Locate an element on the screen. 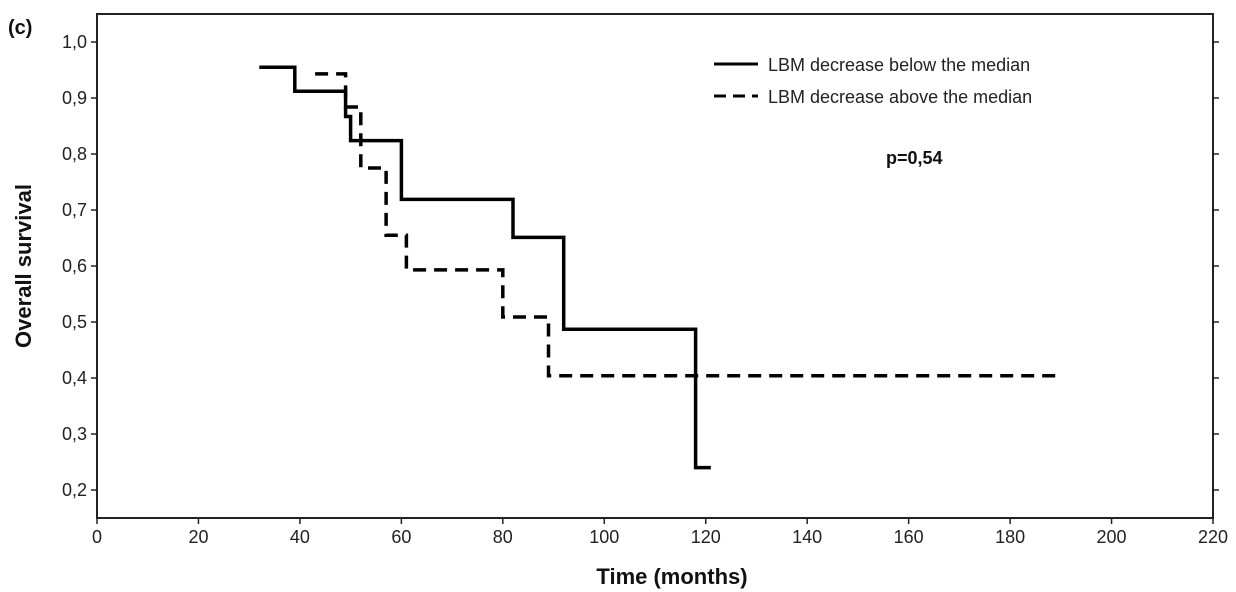 This screenshot has height=592, width=1236. x-tick-label: 20 is located at coordinates (198, 537).